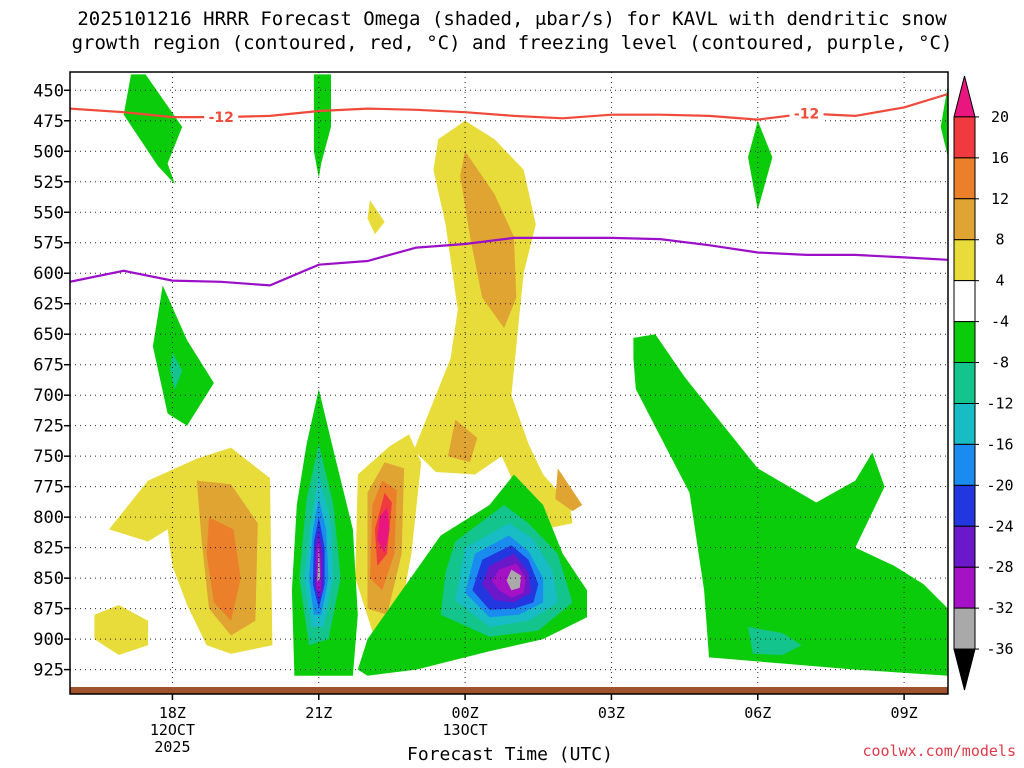 The height and width of the screenshot is (768, 1024). Describe the element at coordinates (509, 690) in the screenshot. I see `ground-surface-bar` at that location.